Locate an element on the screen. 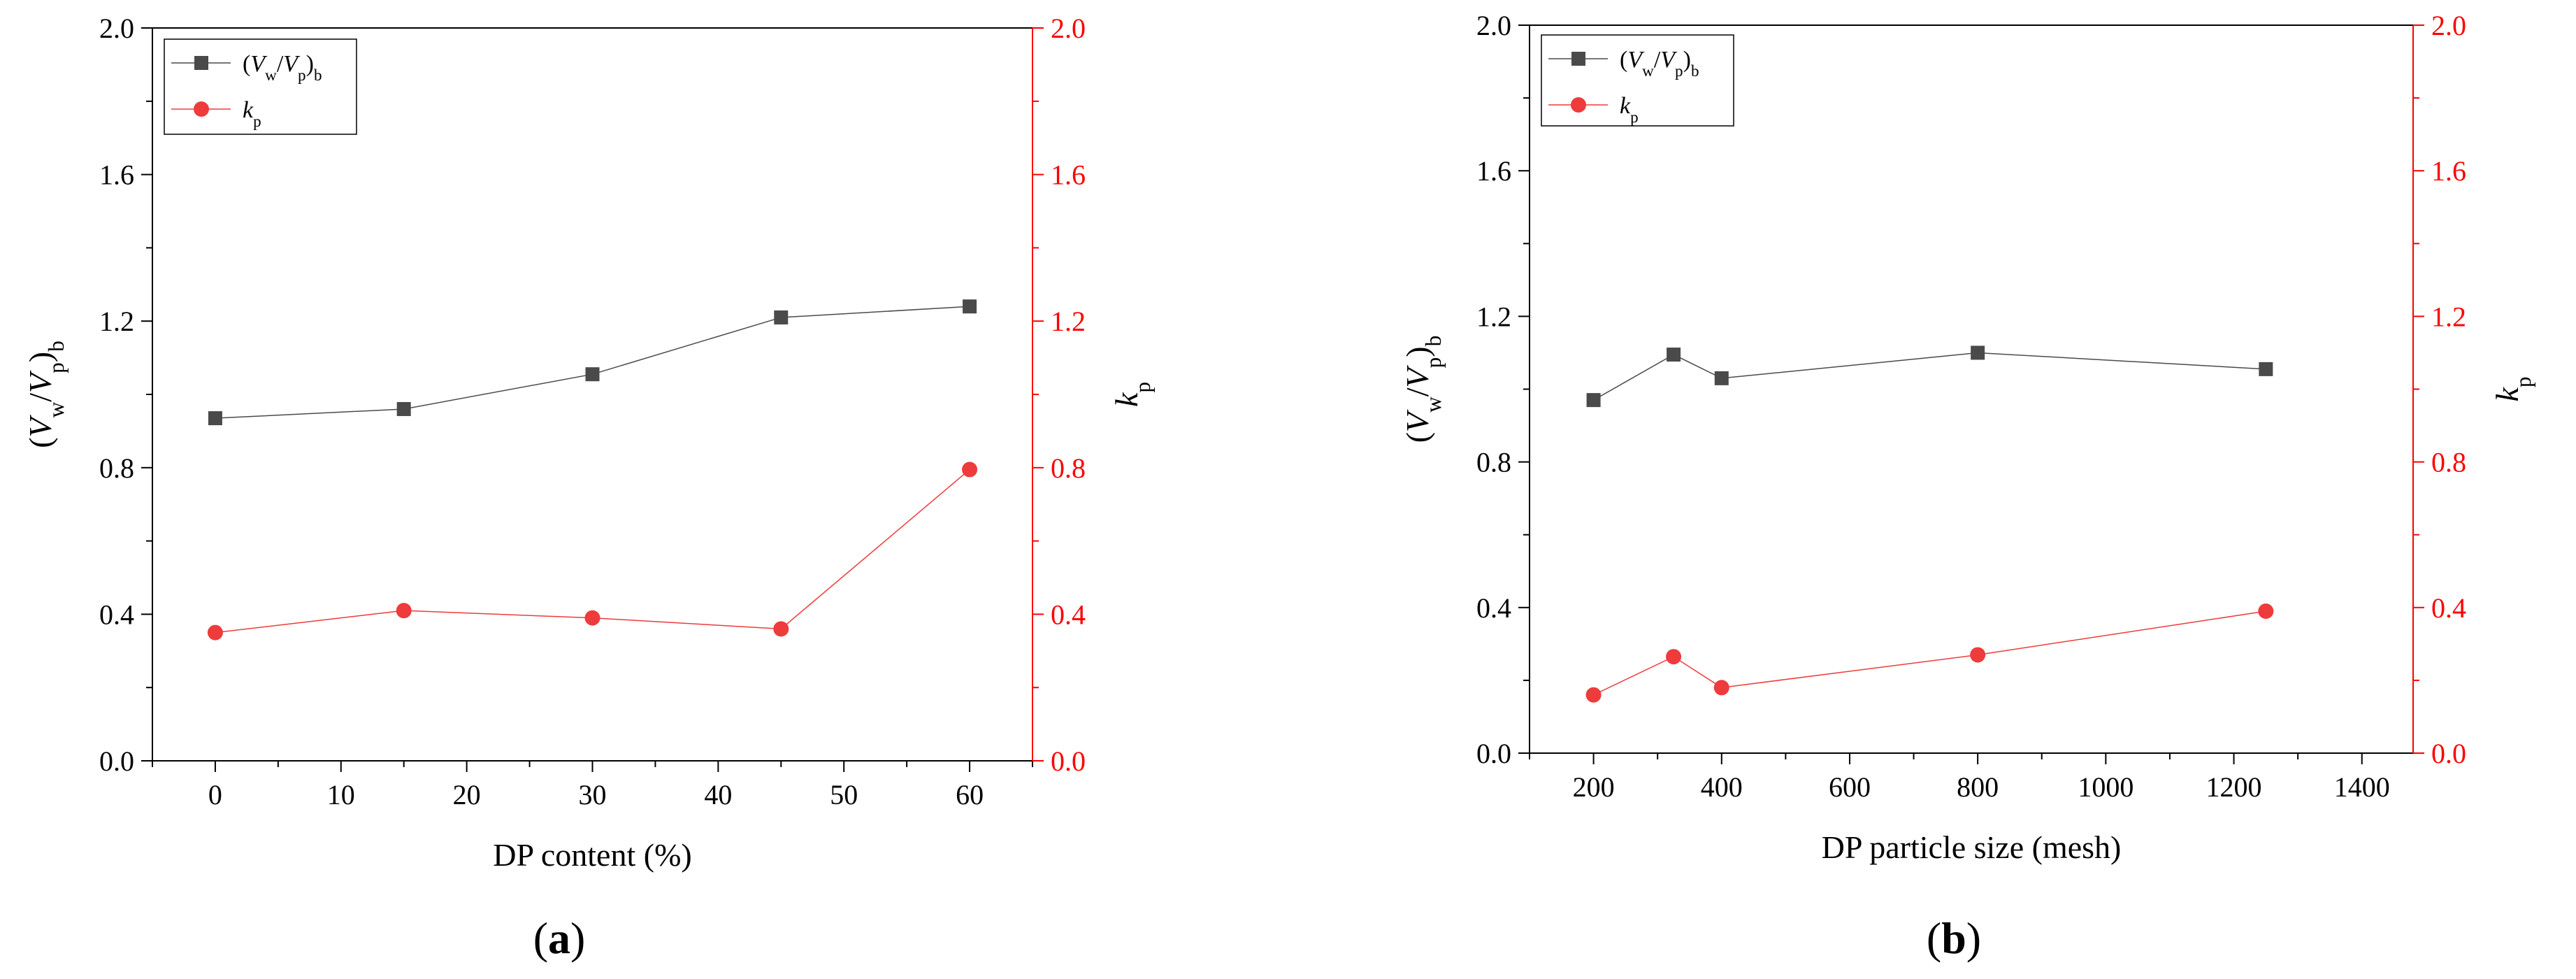 The width and height of the screenshot is (2576, 979). panel-letter: b is located at coordinates (1953, 938).